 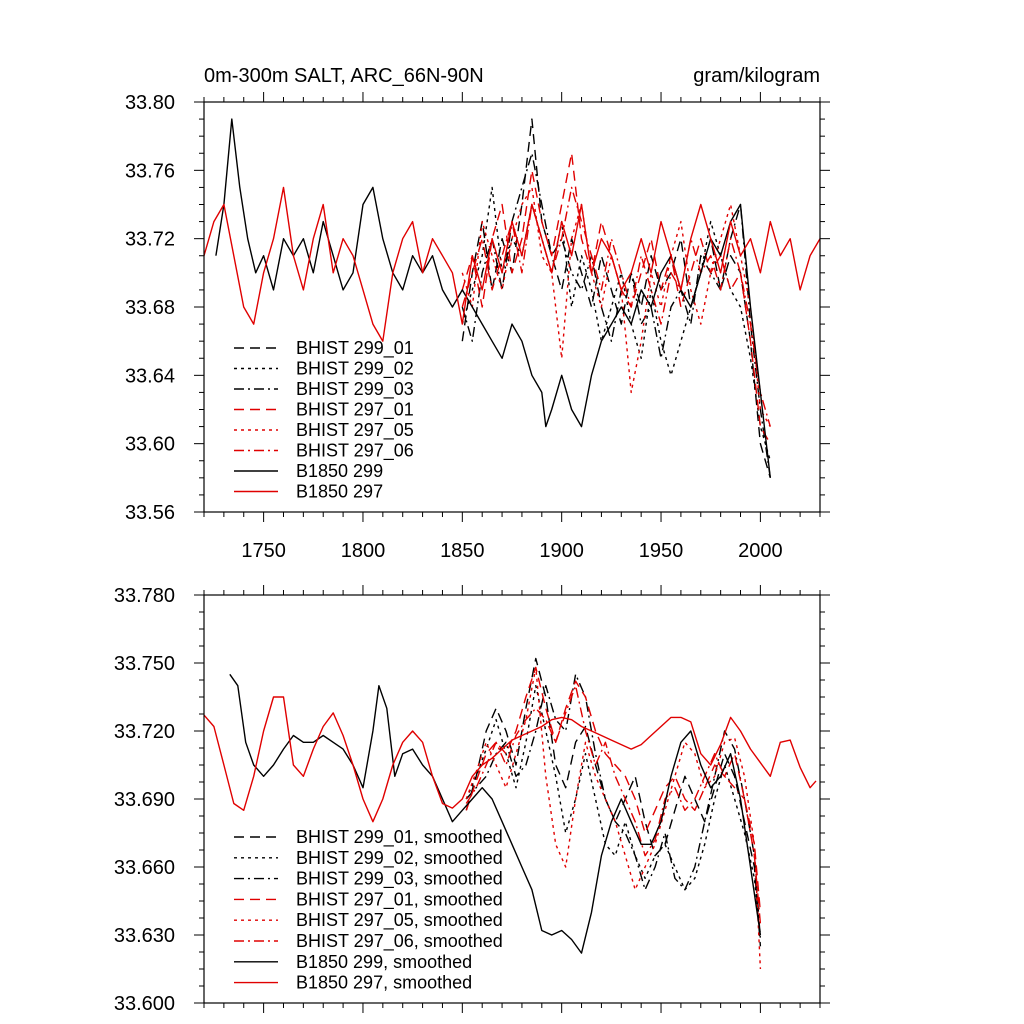 I want to click on chart-title: 0m-300m SALT, ARC_66N-90N, so click(x=344, y=76).